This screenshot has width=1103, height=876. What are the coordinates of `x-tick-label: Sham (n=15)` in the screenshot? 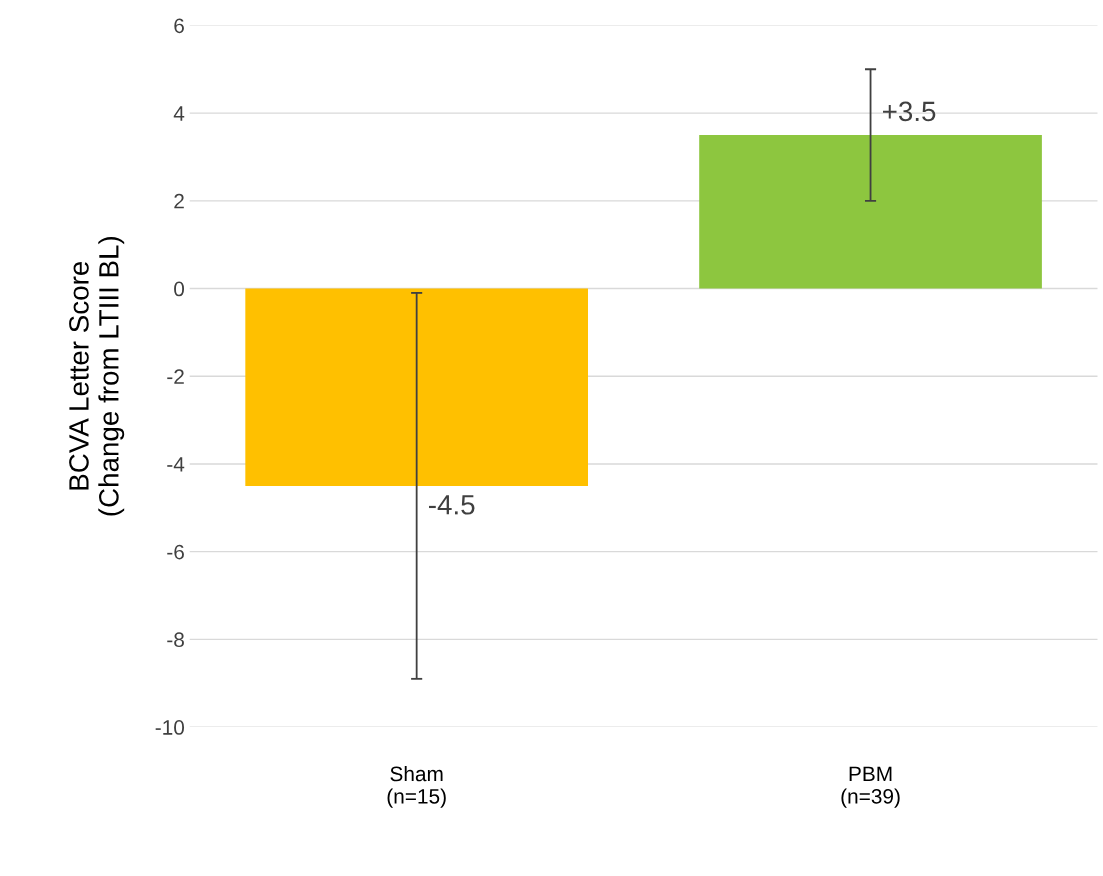 It's located at (416, 786).